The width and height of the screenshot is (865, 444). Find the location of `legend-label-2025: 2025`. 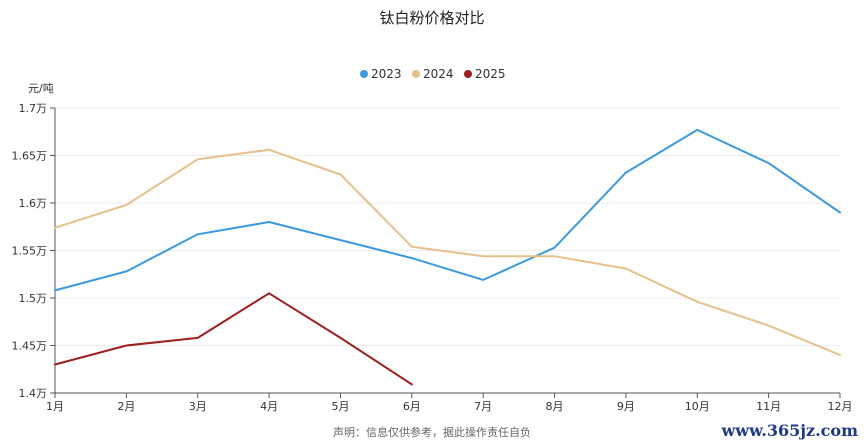

legend-label-2025: 2025 is located at coordinates (490, 74).